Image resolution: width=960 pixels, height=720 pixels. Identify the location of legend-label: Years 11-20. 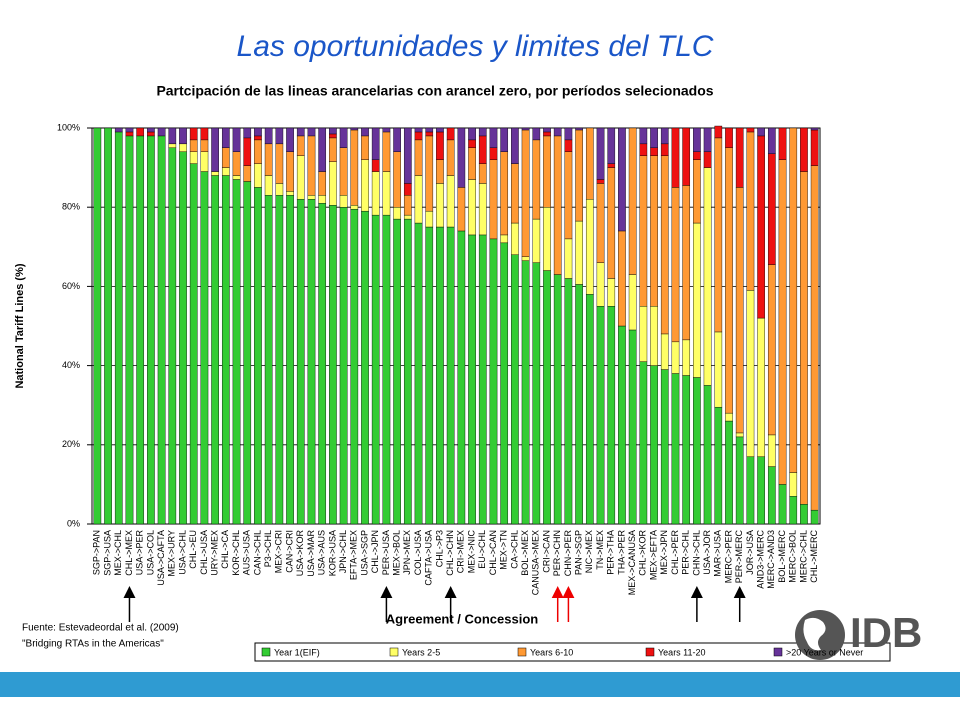
(682, 652).